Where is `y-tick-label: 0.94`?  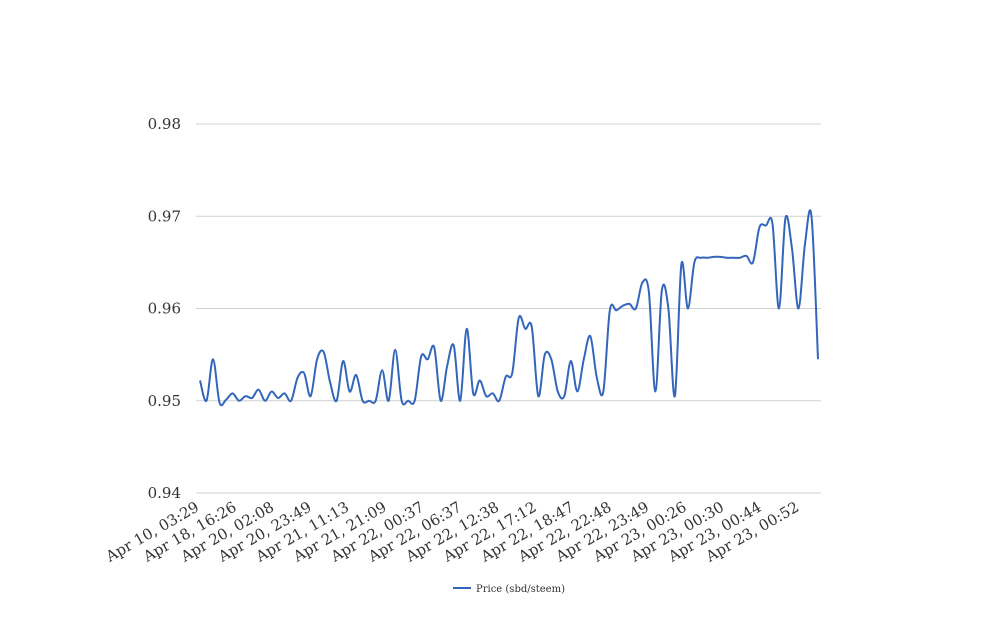
y-tick-label: 0.94 is located at coordinates (164, 493).